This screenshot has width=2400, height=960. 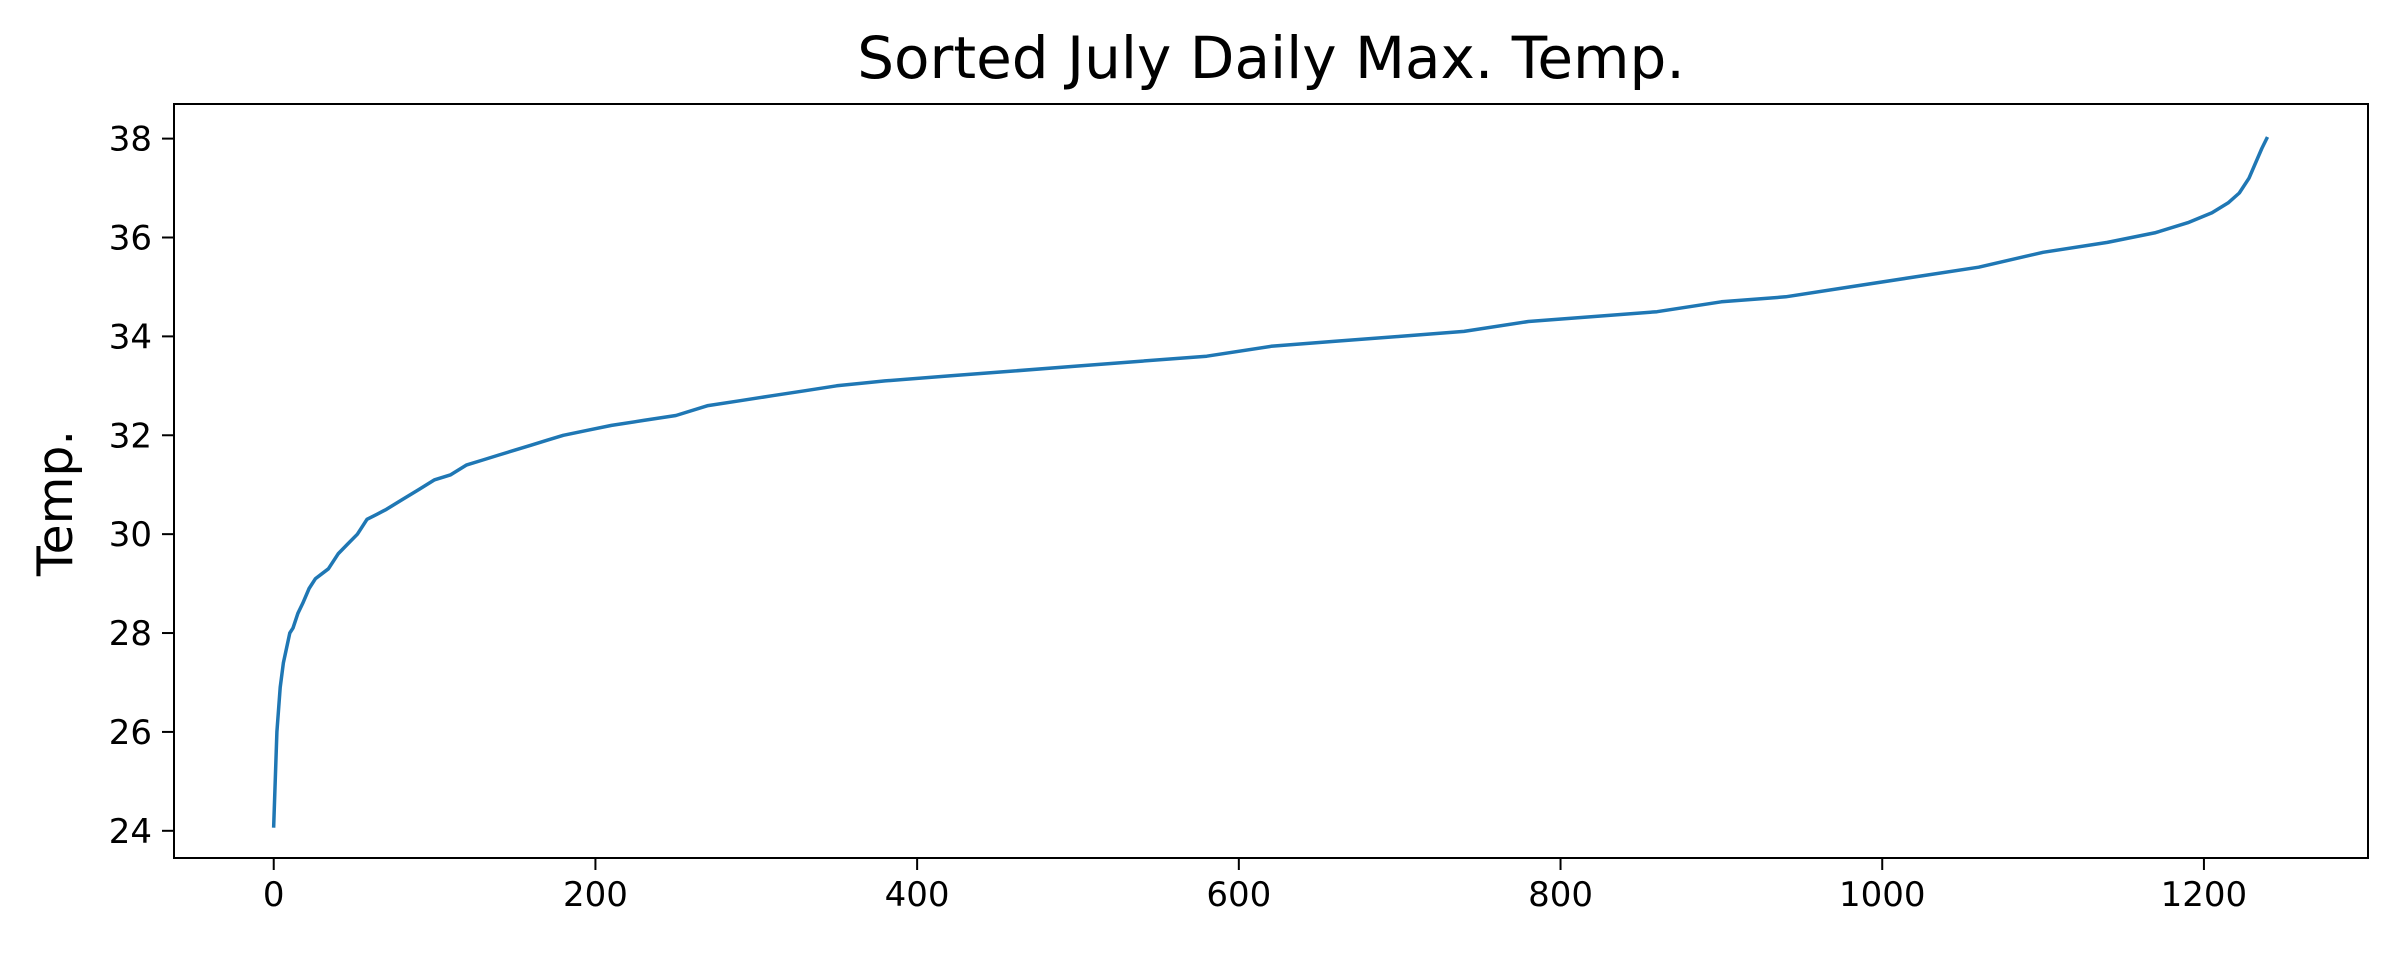 I want to click on x-tick-label: 200, so click(x=595, y=895).